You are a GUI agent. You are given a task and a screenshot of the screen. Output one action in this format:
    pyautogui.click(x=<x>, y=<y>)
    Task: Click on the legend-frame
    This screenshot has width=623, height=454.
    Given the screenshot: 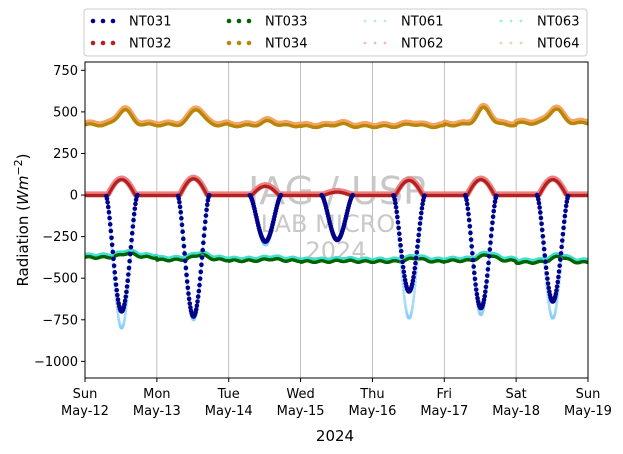 What is the action you would take?
    pyautogui.click(x=335, y=32)
    